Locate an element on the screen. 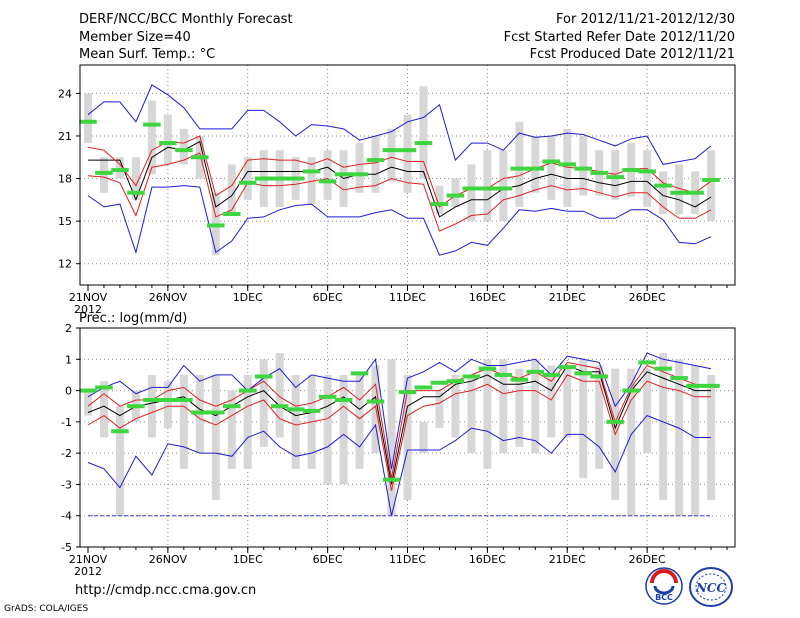 The image size is (800, 618). bcc-logo-text: BCC is located at coordinates (664, 597).